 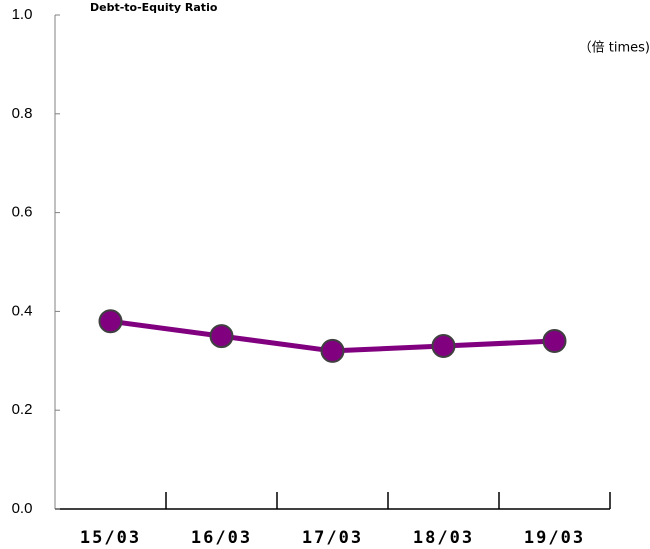 I want to click on x-tick-label: 16/03, so click(x=221, y=538).